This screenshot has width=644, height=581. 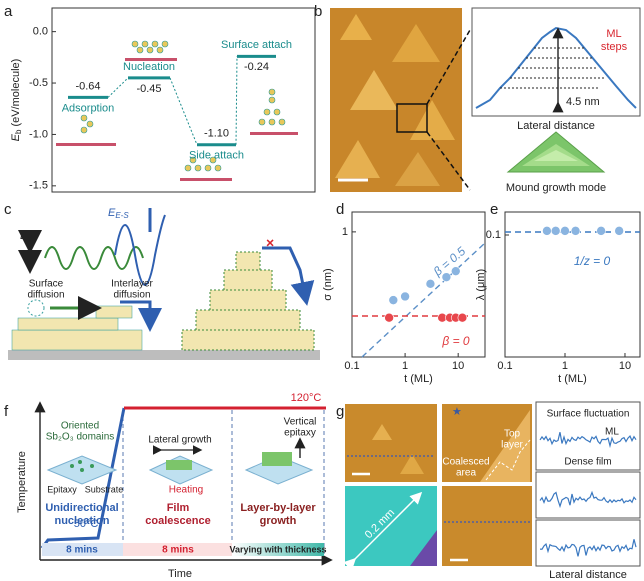 What do you see at coordinates (178, 508) in the screenshot?
I see `stage-label: Film` at bounding box center [178, 508].